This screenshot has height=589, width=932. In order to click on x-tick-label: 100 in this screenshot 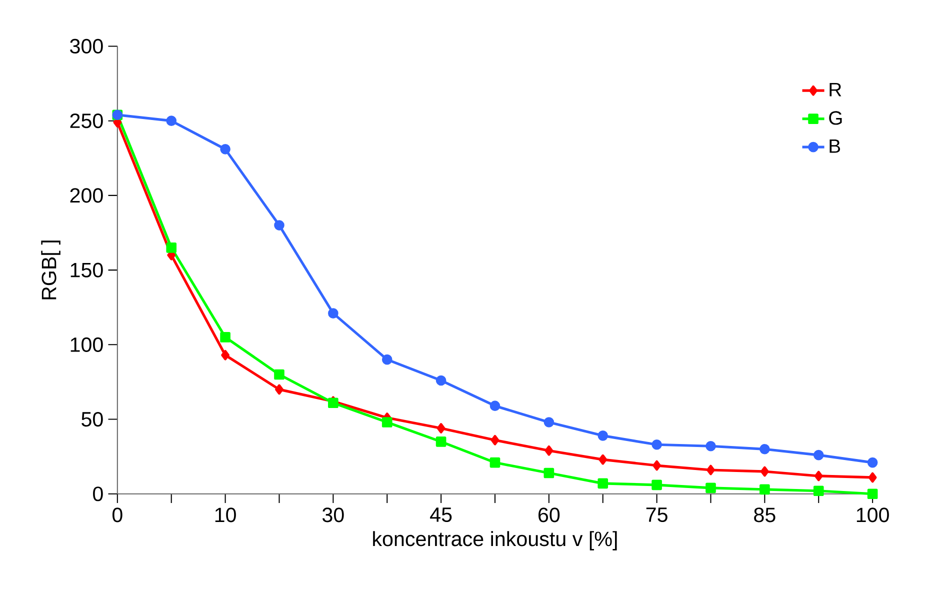, I will do `click(872, 514)`.